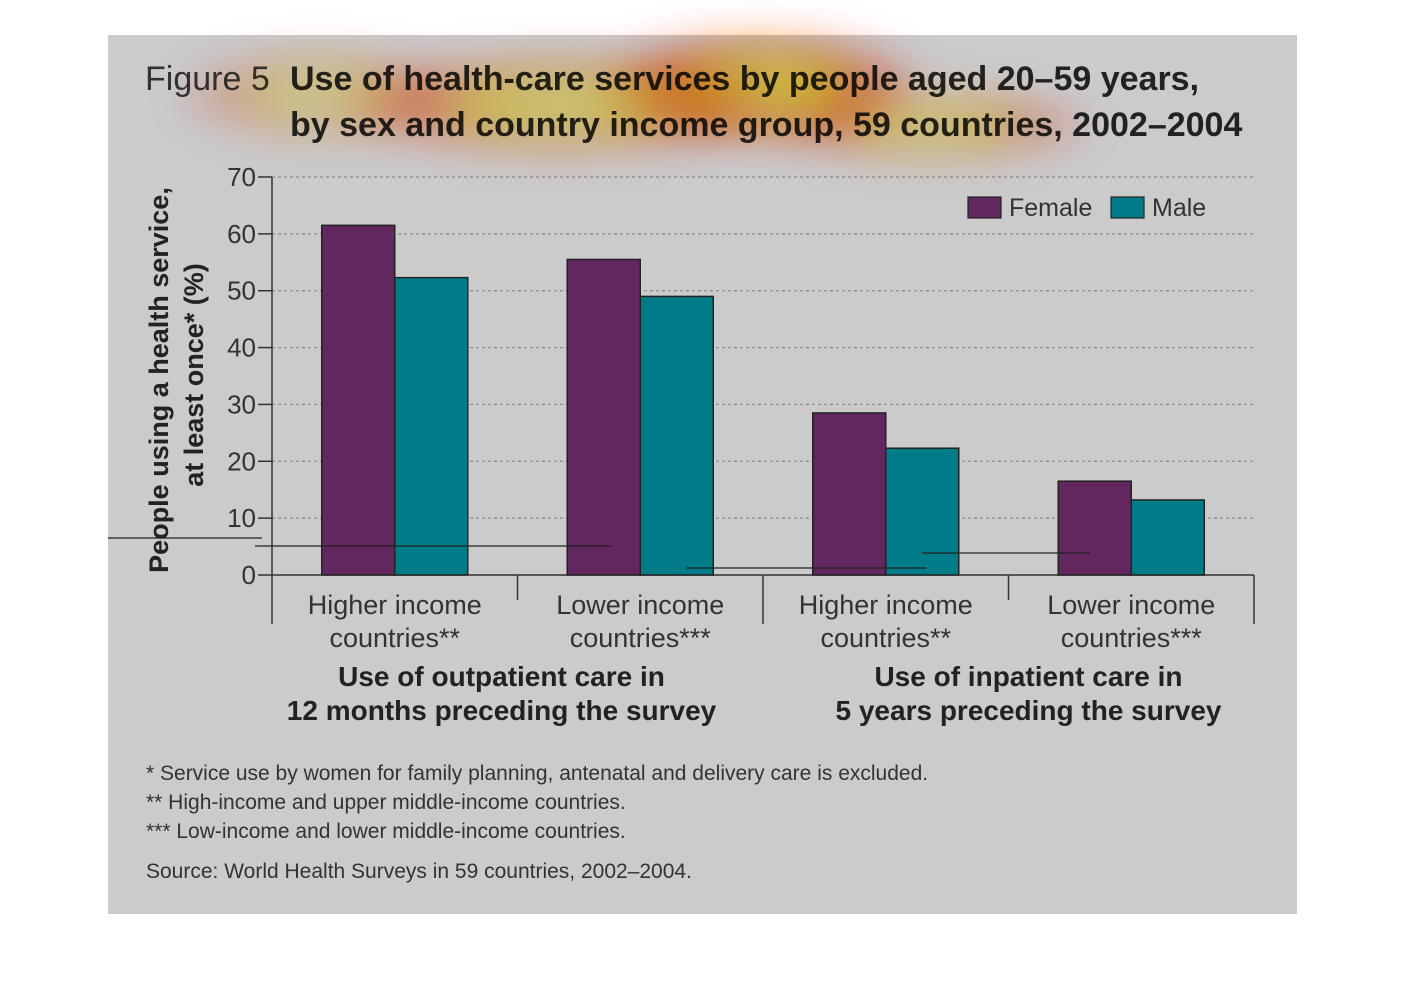 This screenshot has width=1406, height=1008. What do you see at coordinates (1028, 676) in the screenshot?
I see `group-label: Use of inpatient care in` at bounding box center [1028, 676].